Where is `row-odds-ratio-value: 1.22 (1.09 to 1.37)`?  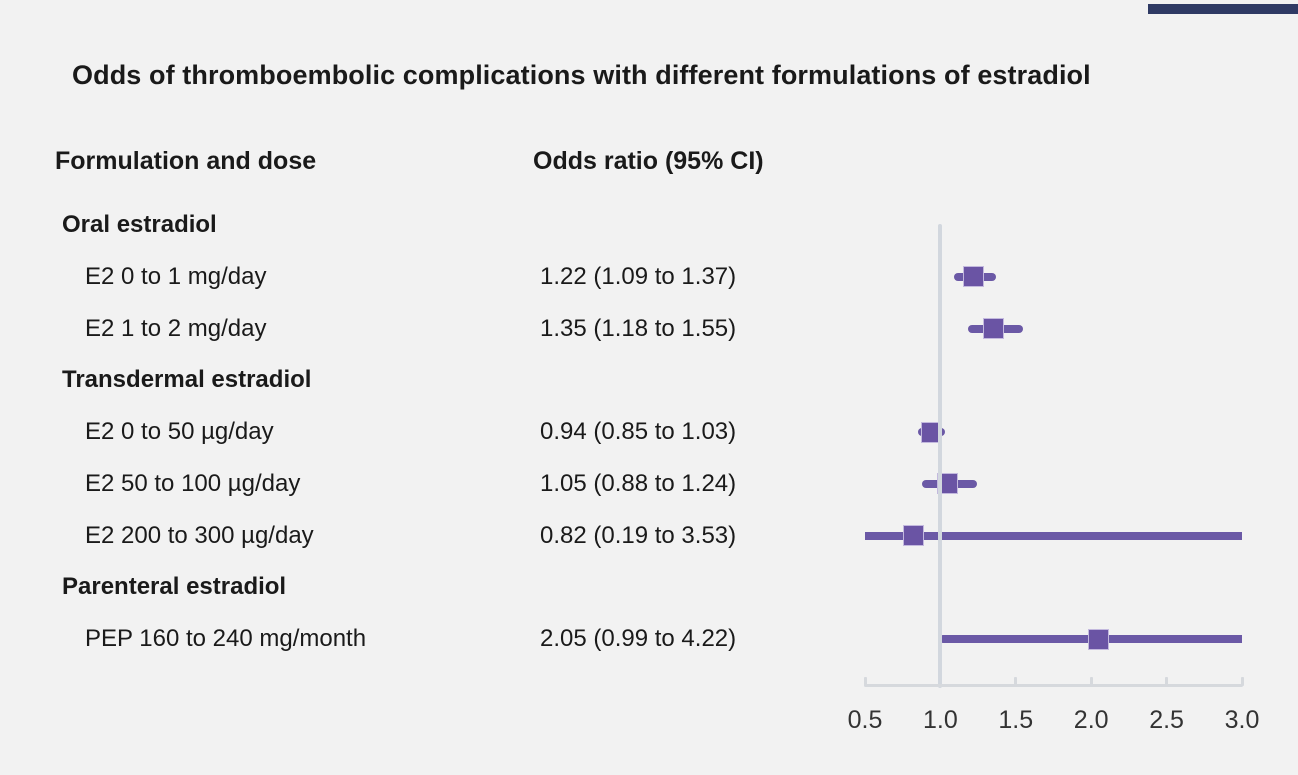
row-odds-ratio-value: 1.22 (1.09 to 1.37) is located at coordinates (638, 276).